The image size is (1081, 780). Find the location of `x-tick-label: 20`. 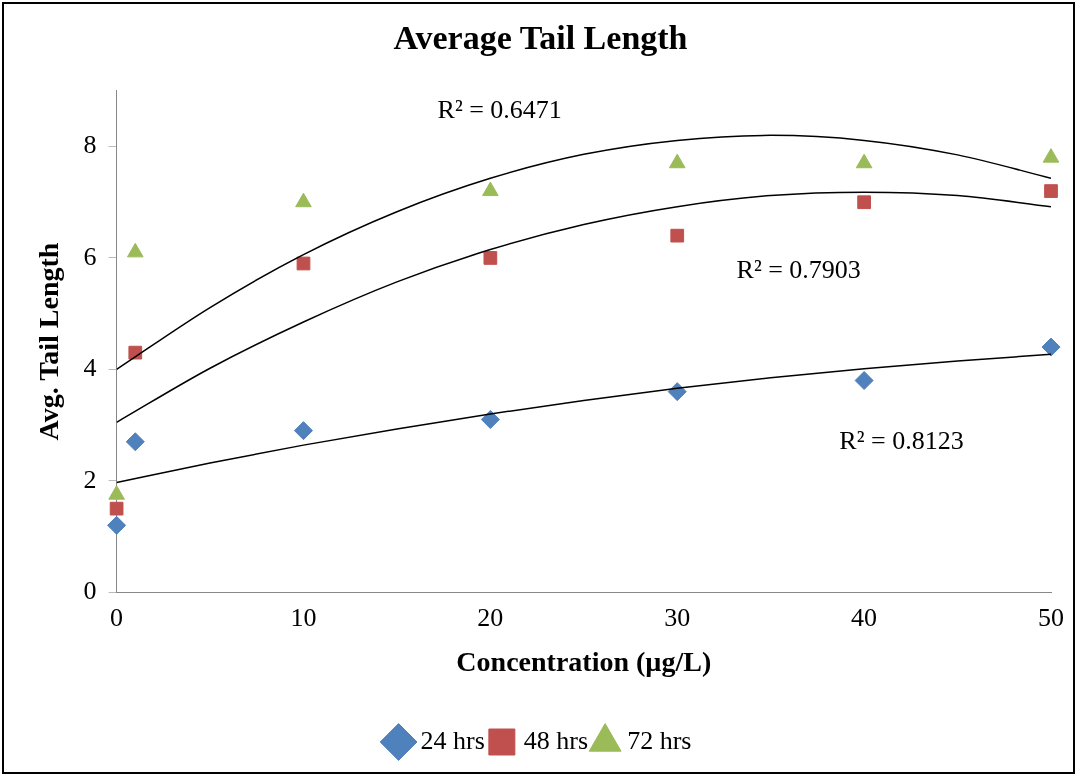

x-tick-label: 20 is located at coordinates (490, 617).